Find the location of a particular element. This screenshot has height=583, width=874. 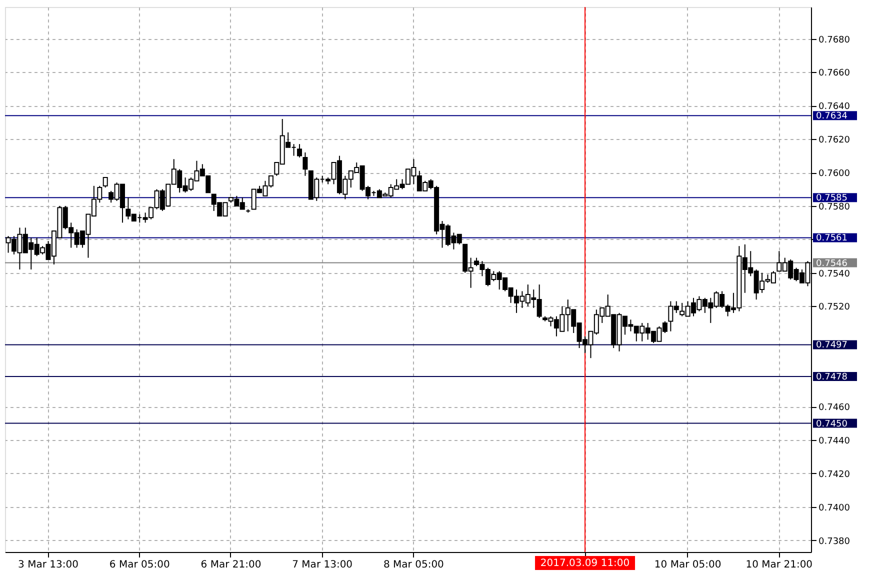

y-tick-label: 0.7580 is located at coordinates (834, 207).